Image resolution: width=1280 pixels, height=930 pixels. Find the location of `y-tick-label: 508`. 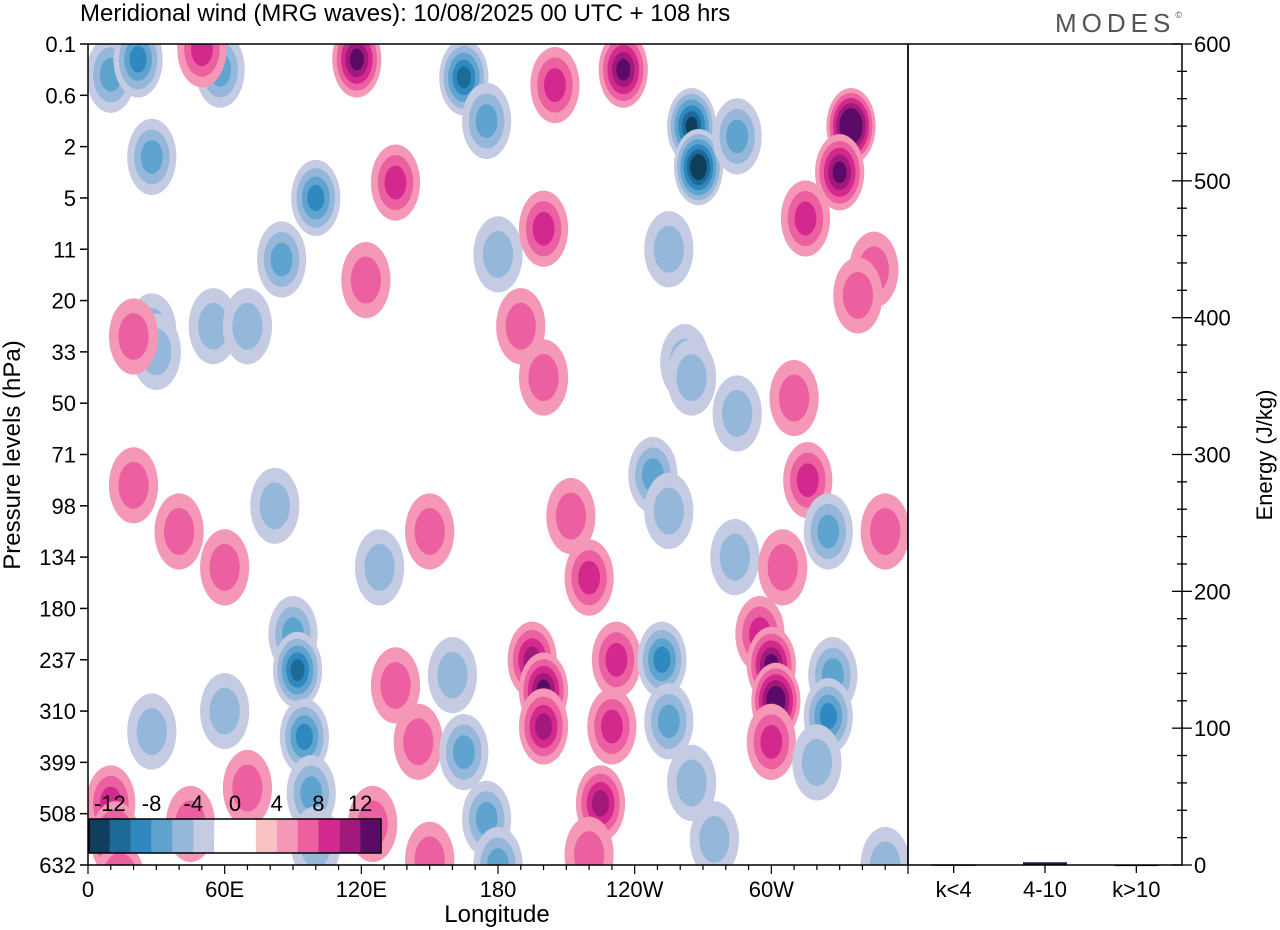

y-tick-label: 508 is located at coordinates (57, 814).